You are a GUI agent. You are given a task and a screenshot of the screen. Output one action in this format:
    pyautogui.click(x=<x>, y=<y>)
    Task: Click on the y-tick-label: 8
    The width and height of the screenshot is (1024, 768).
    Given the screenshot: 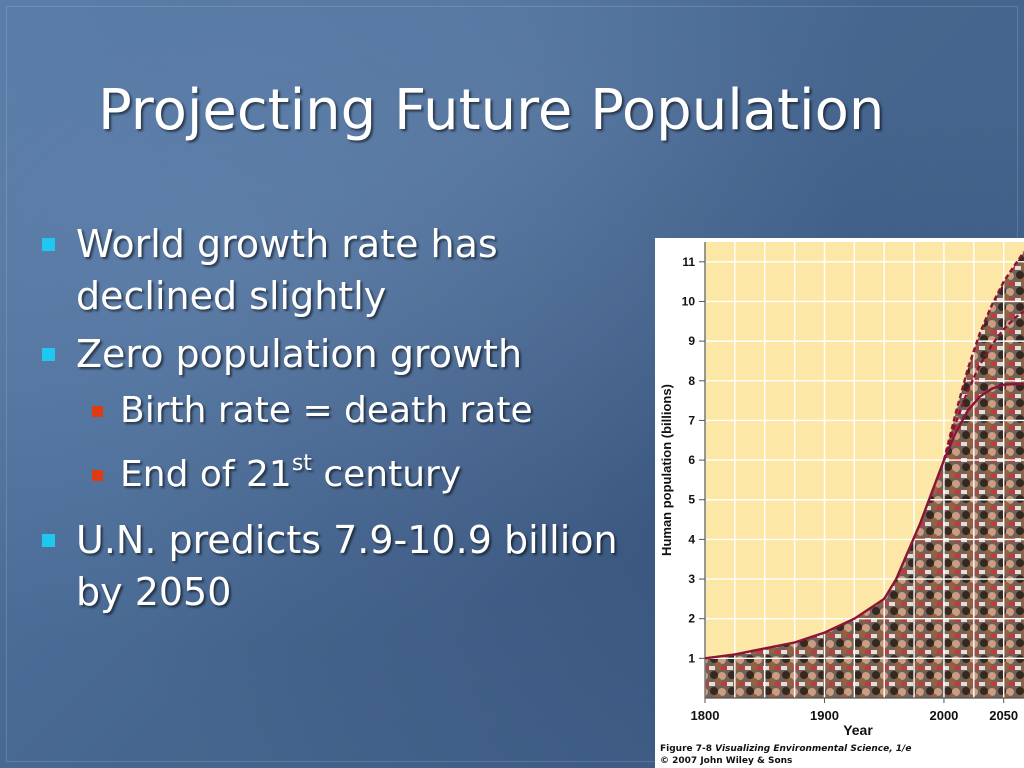 What is the action you would take?
    pyautogui.click(x=691, y=381)
    